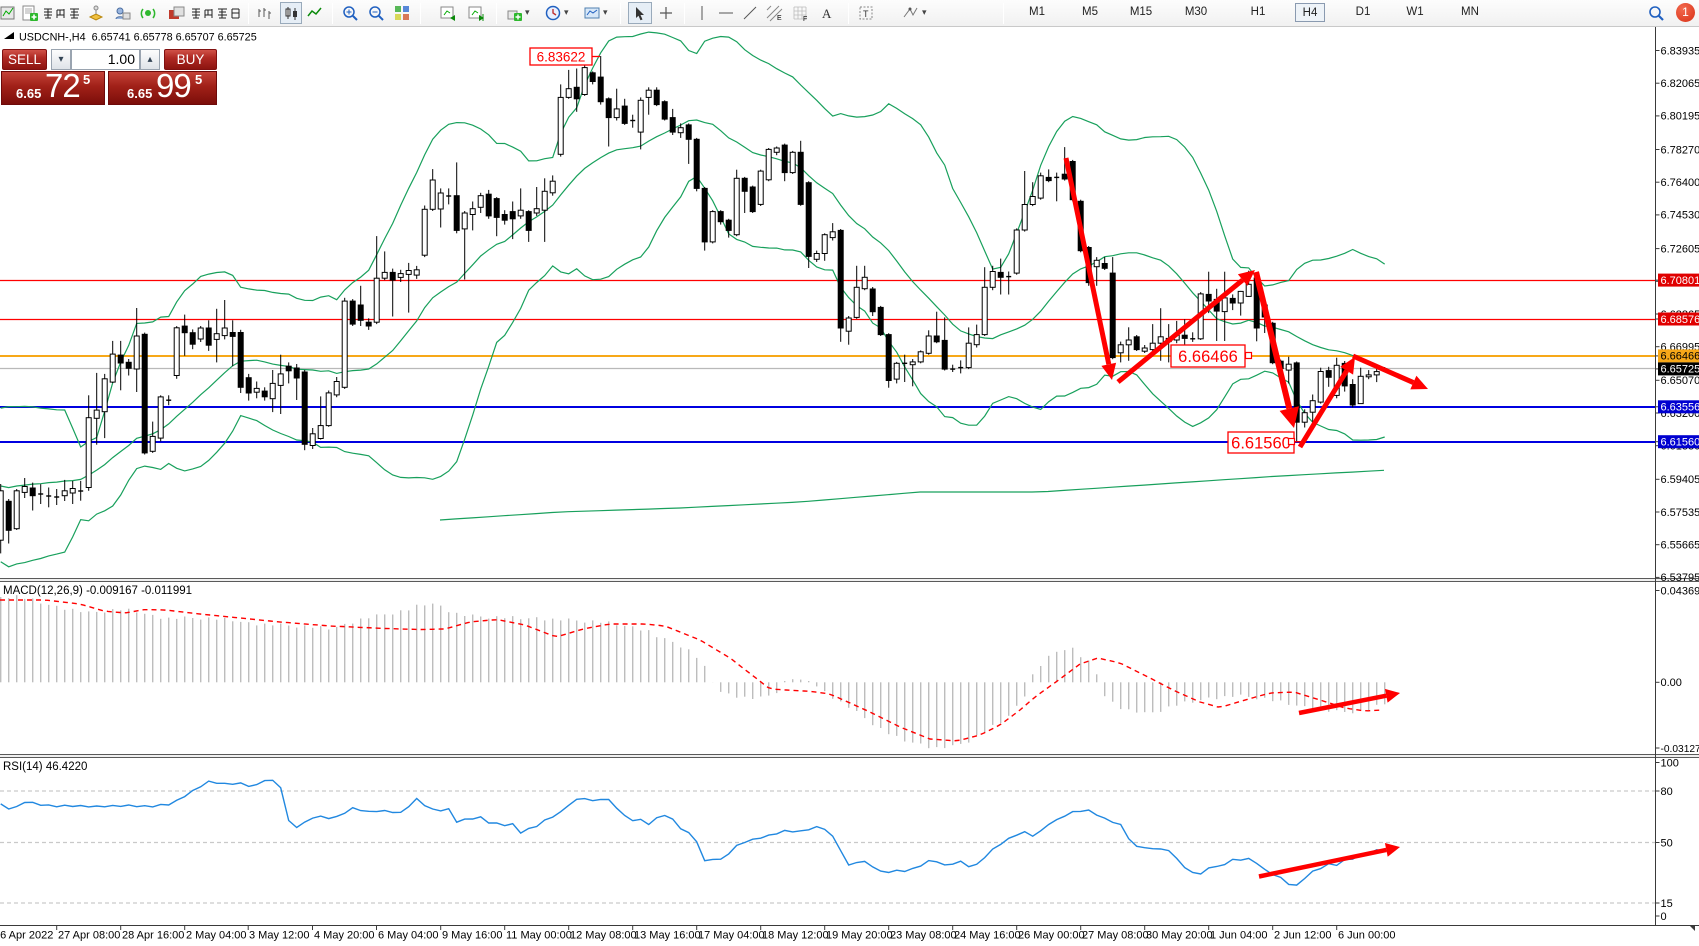 This screenshot has height=946, width=1699. I want to click on svg-text: F, so click(805, 19).